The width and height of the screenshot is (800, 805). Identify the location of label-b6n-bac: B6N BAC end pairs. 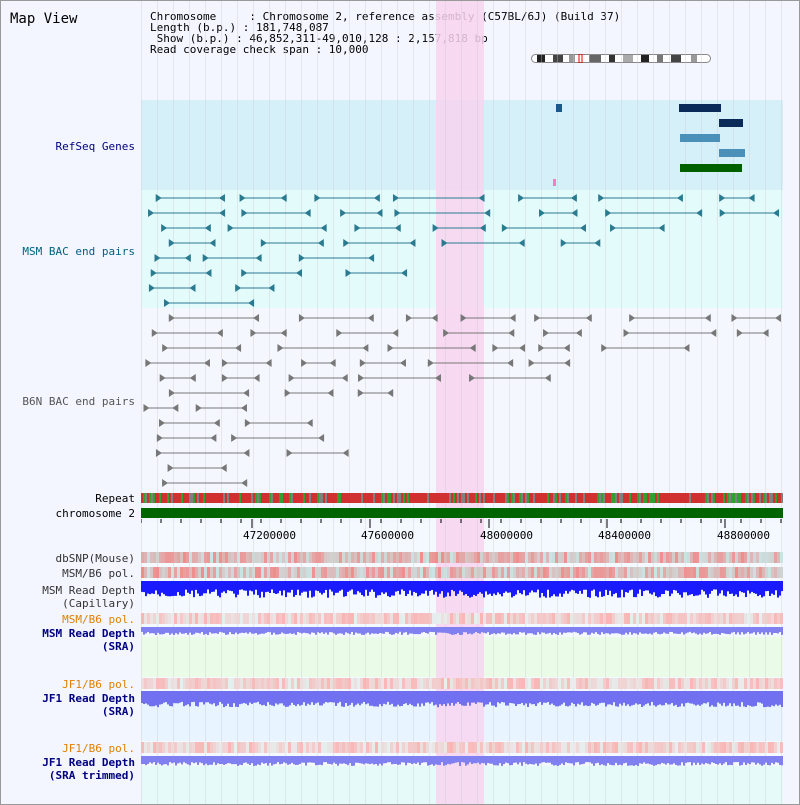
(78, 401).